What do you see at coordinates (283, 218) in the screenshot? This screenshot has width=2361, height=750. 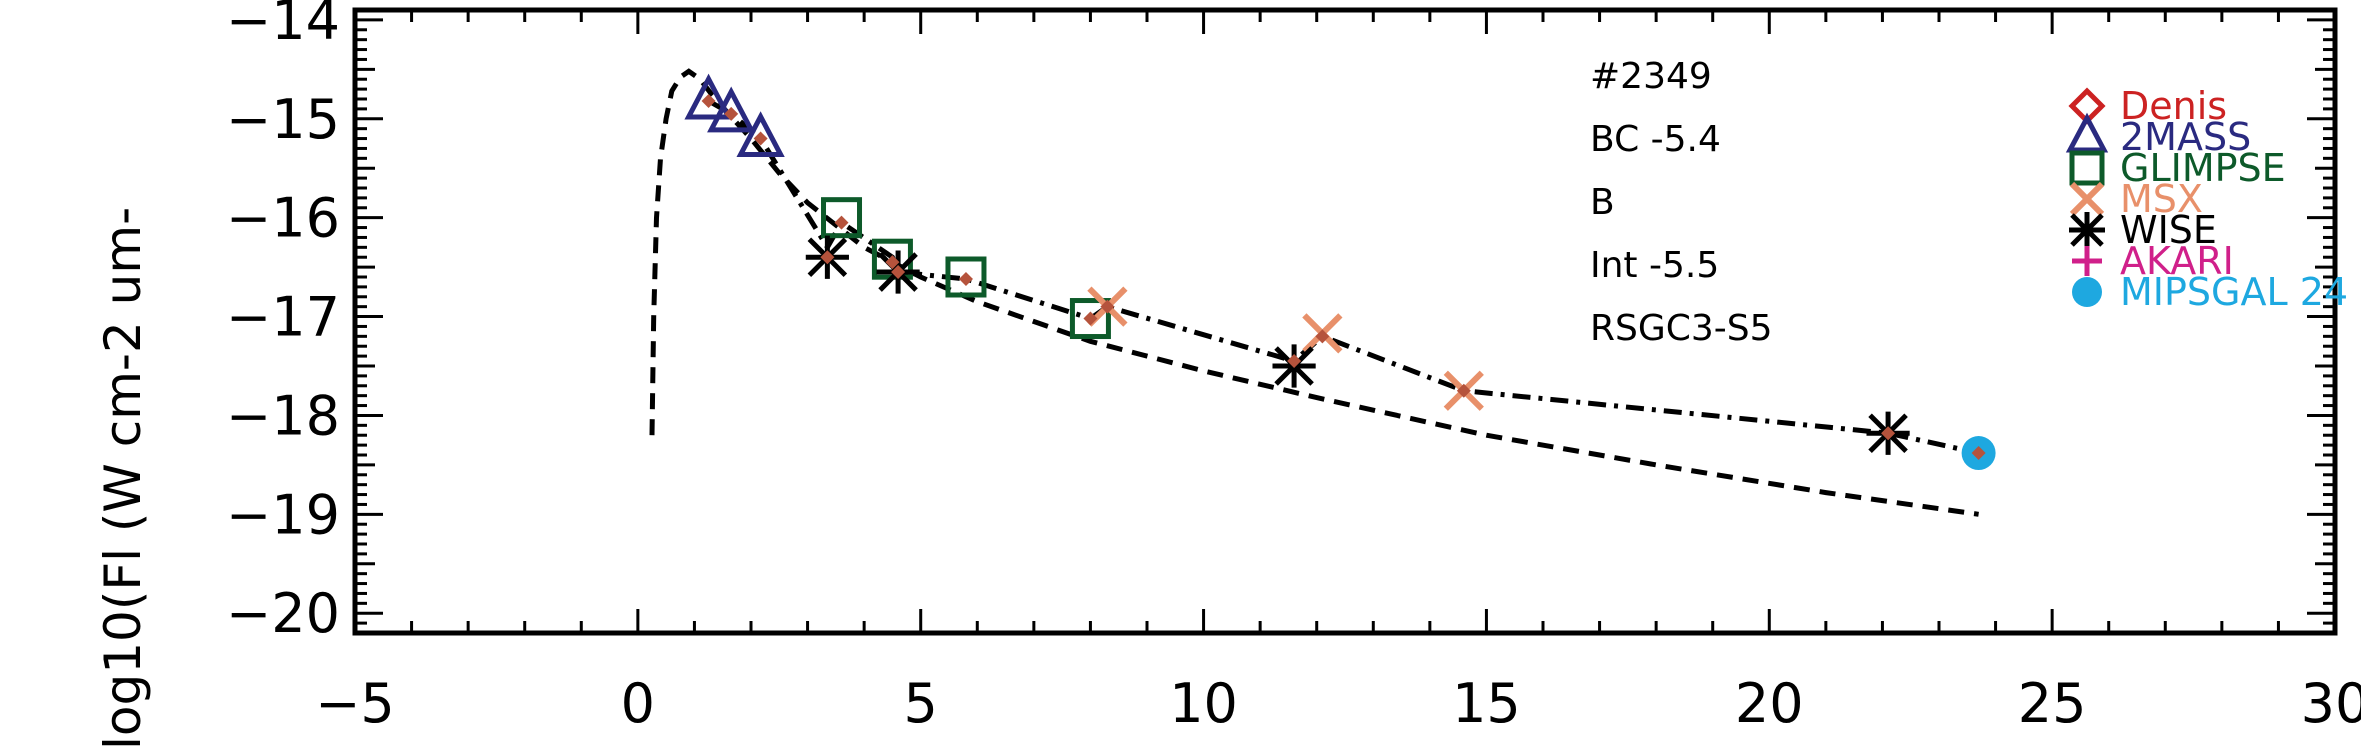 I see `y-tick-label: −16` at bounding box center [283, 218].